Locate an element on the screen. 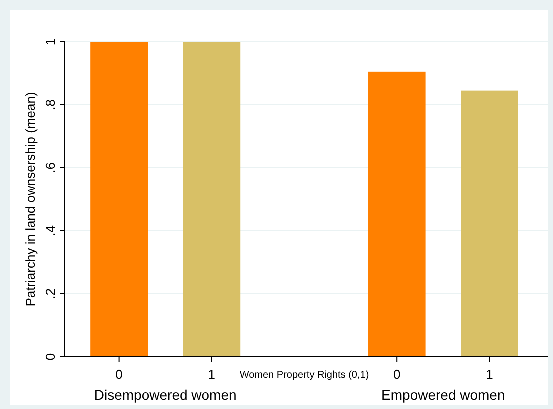  y-tick-label: .6 is located at coordinates (50, 168).